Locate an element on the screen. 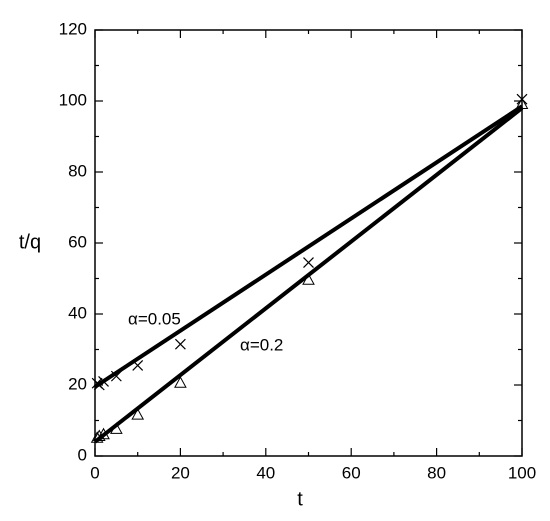  x-tick-label: 100 is located at coordinates (522, 472).